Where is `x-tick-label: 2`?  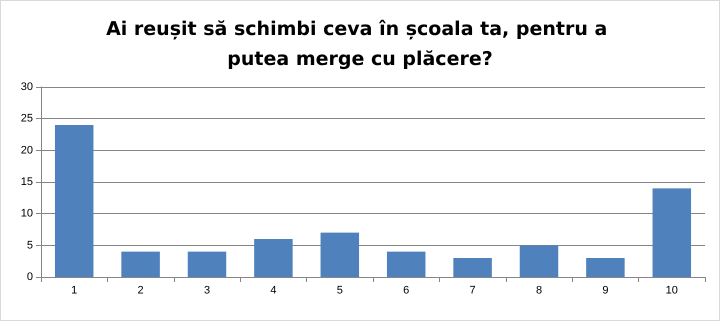 x-tick-label: 2 is located at coordinates (141, 290).